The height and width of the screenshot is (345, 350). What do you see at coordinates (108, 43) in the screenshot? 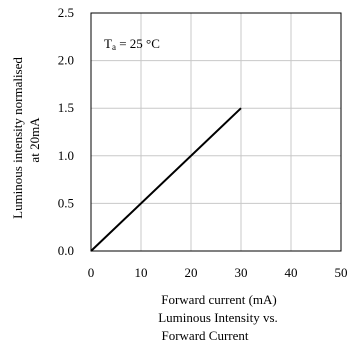
I see `annotation-main: T` at bounding box center [108, 43].